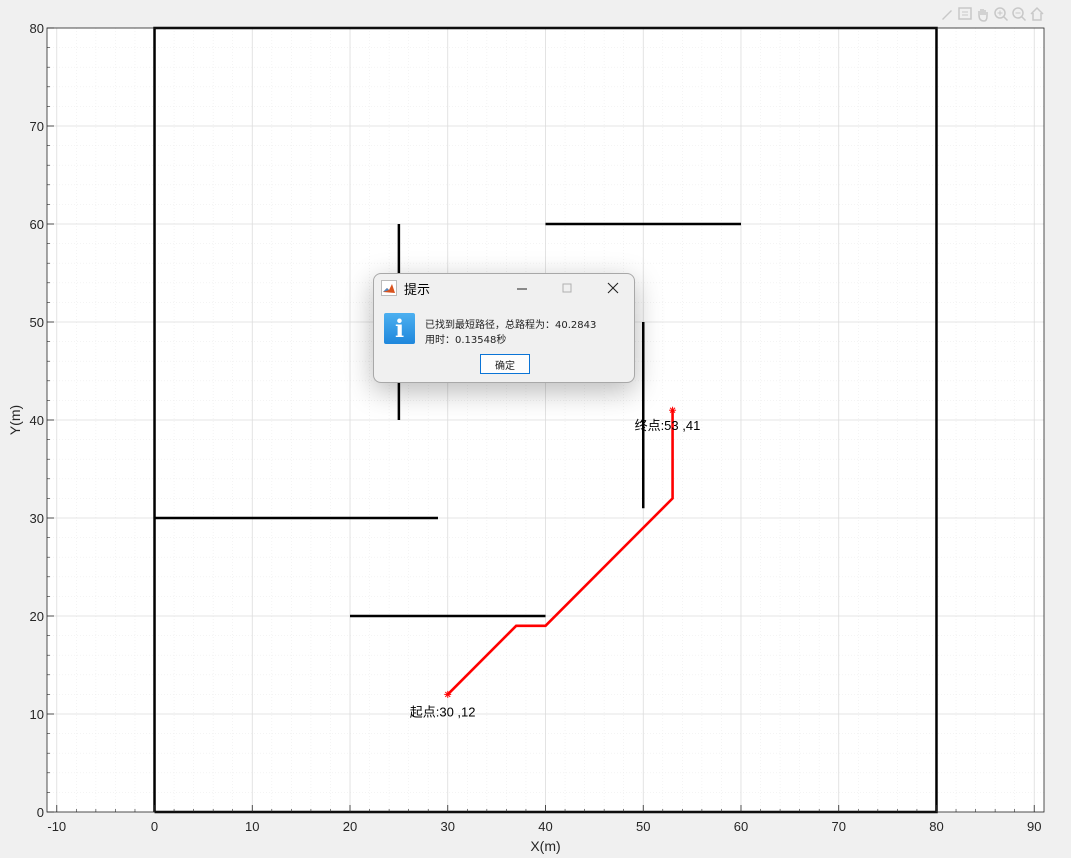 This screenshot has height=858, width=1071. Describe the element at coordinates (839, 826) in the screenshot. I see `x-tick-label: 70` at that location.